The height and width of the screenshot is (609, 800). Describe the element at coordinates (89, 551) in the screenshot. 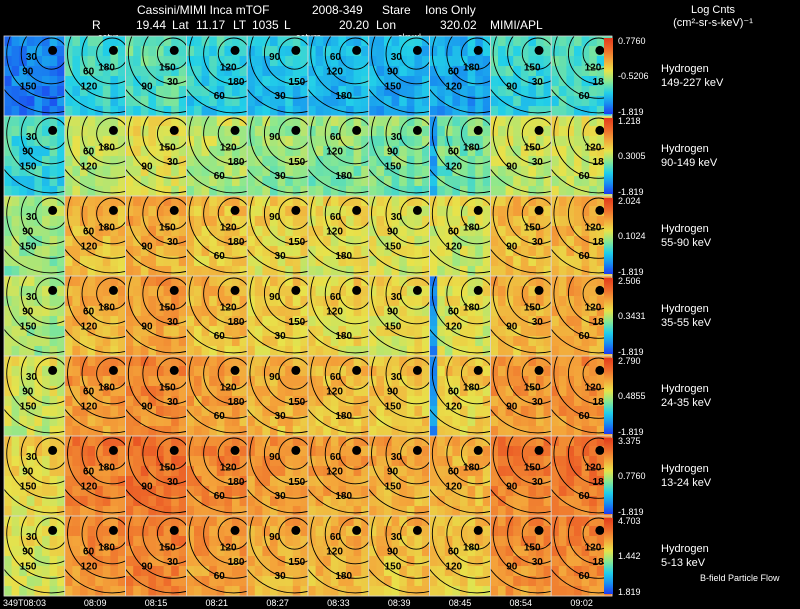

I see `contour-label: 60` at that location.